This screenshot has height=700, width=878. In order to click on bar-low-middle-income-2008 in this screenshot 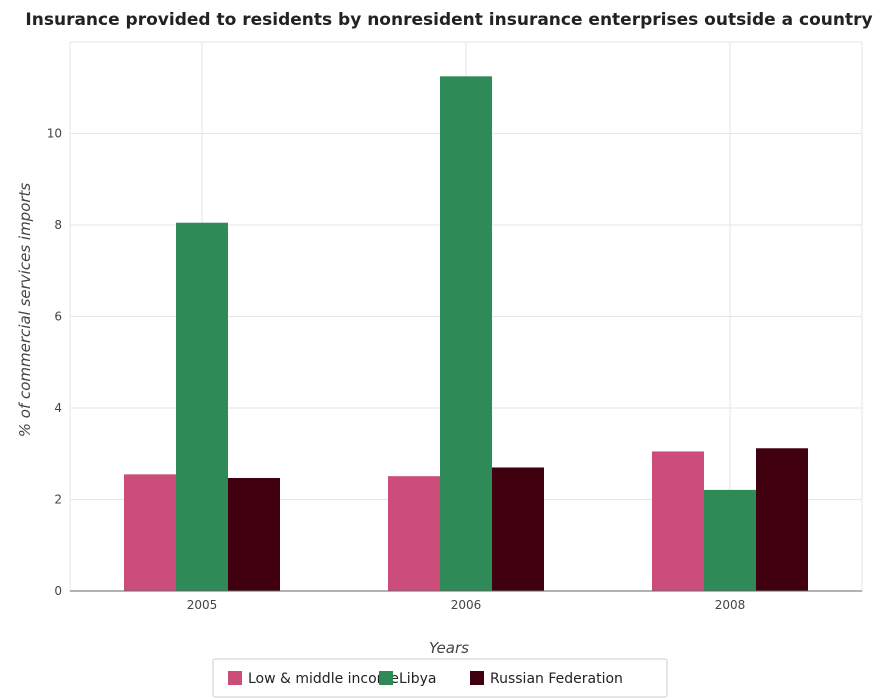, I will do `click(678, 521)`.